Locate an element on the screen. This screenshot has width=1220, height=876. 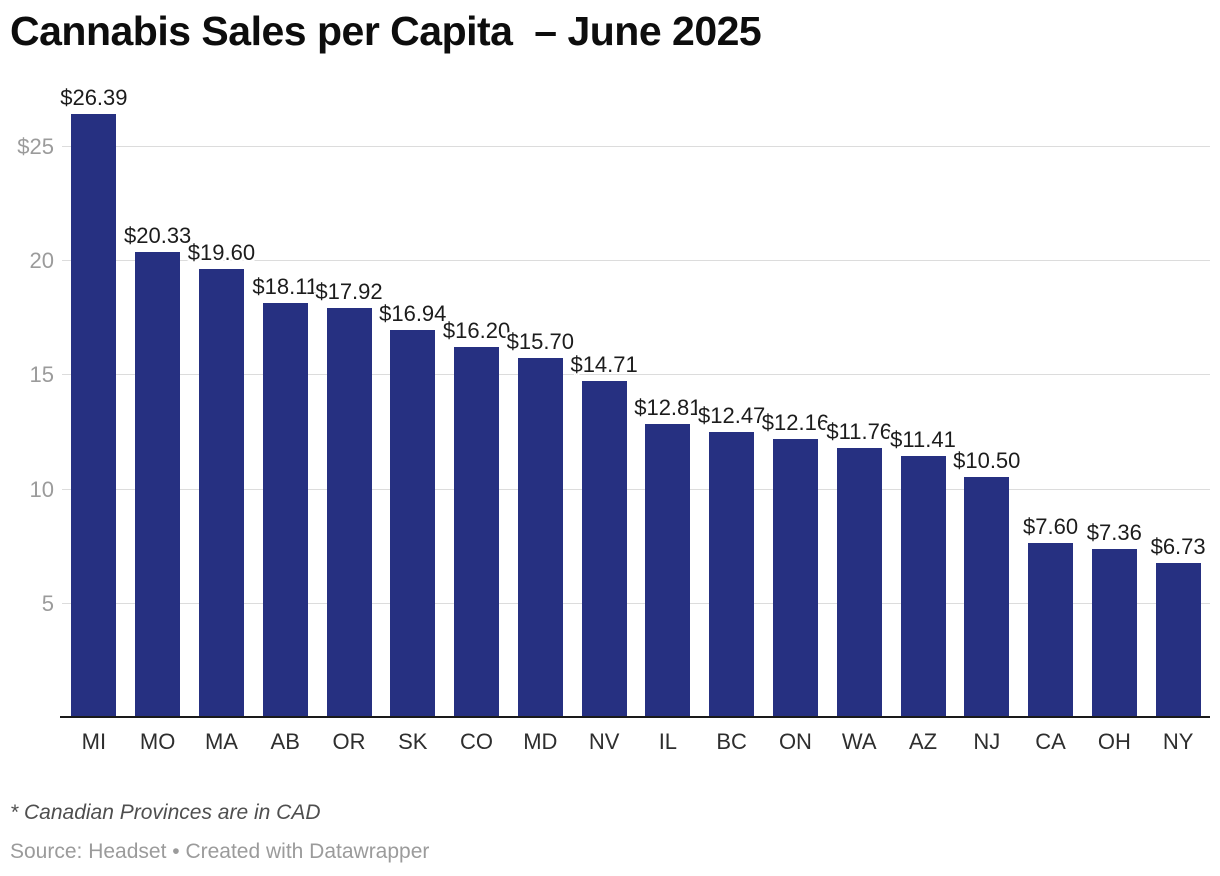
x-axis-label-OH: OH is located at coordinates (1114, 741).